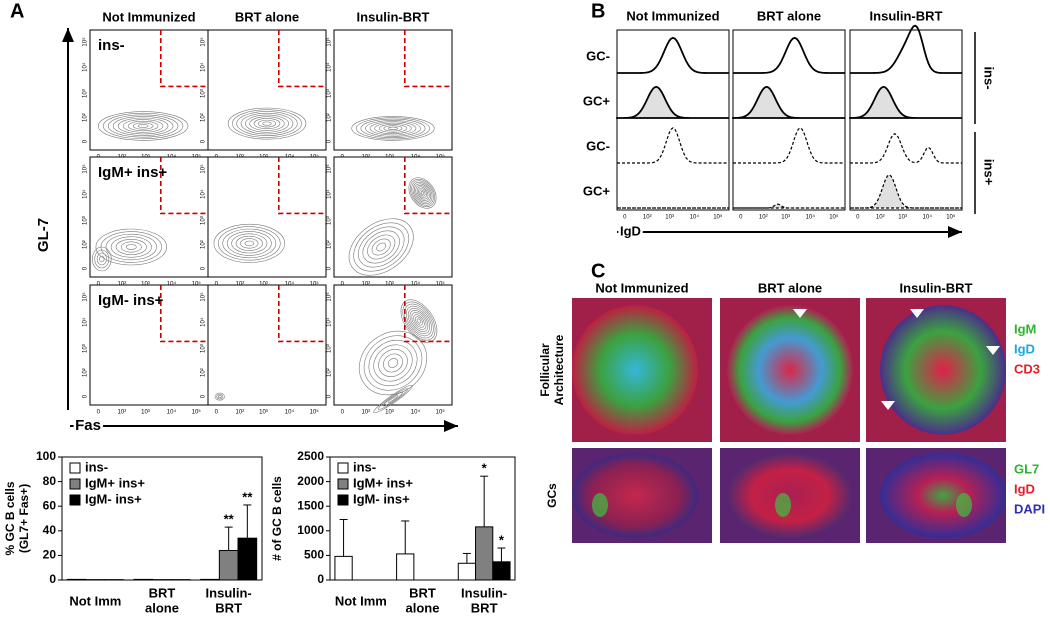 The height and width of the screenshot is (617, 1050). Describe the element at coordinates (162, 601) in the screenshot. I see `x-tick-label: BRT alone` at that location.